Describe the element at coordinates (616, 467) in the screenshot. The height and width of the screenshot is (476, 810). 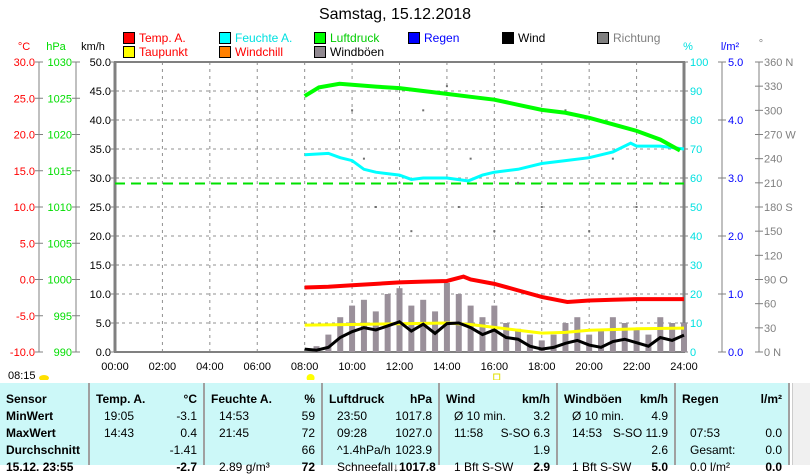
I see `table-row: 1 Bft S-SW 5.0` at that location.